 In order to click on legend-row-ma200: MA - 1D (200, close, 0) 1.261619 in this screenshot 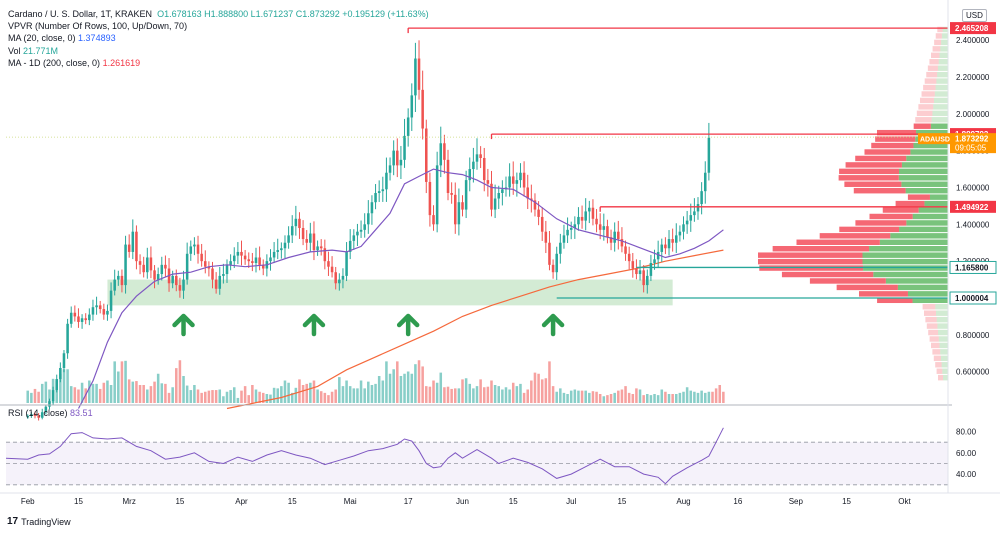, I will do `click(218, 63)`.